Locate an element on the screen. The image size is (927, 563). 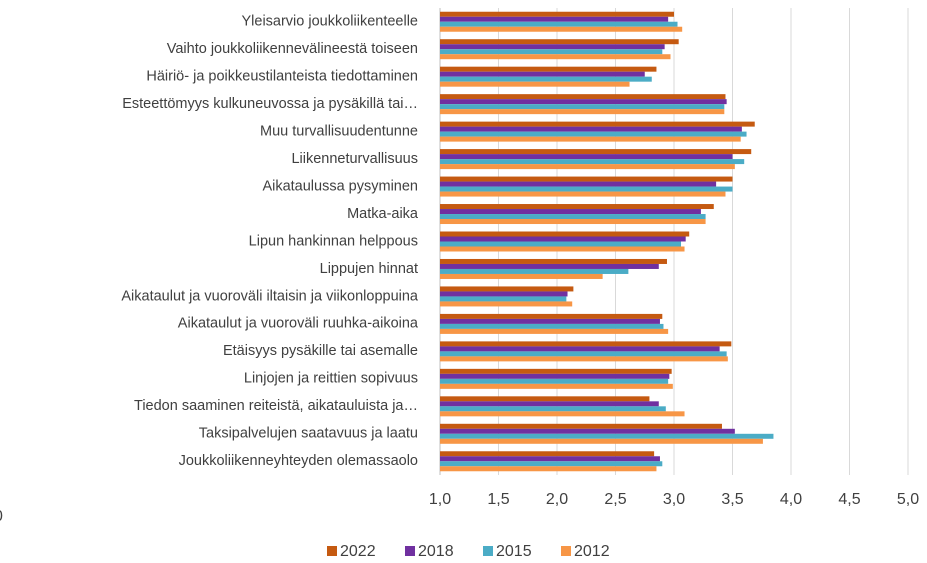
annotation: 0 is located at coordinates (1, 516).